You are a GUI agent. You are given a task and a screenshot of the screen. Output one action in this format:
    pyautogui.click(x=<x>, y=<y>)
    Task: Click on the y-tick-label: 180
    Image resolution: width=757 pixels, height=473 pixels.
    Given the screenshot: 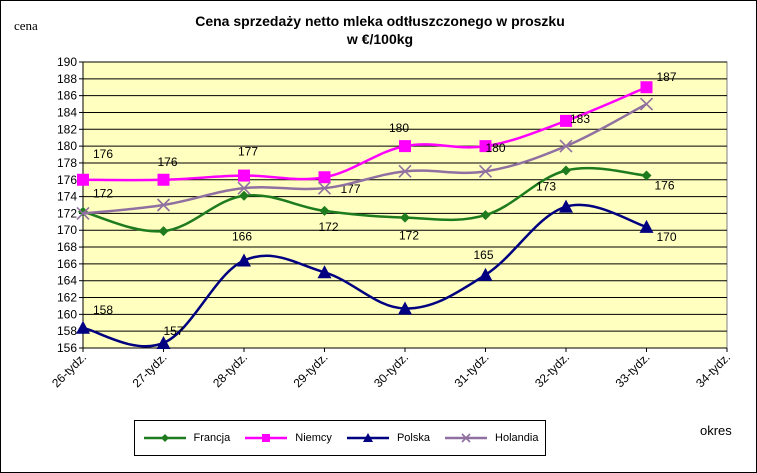 What is the action you would take?
    pyautogui.click(x=67, y=146)
    